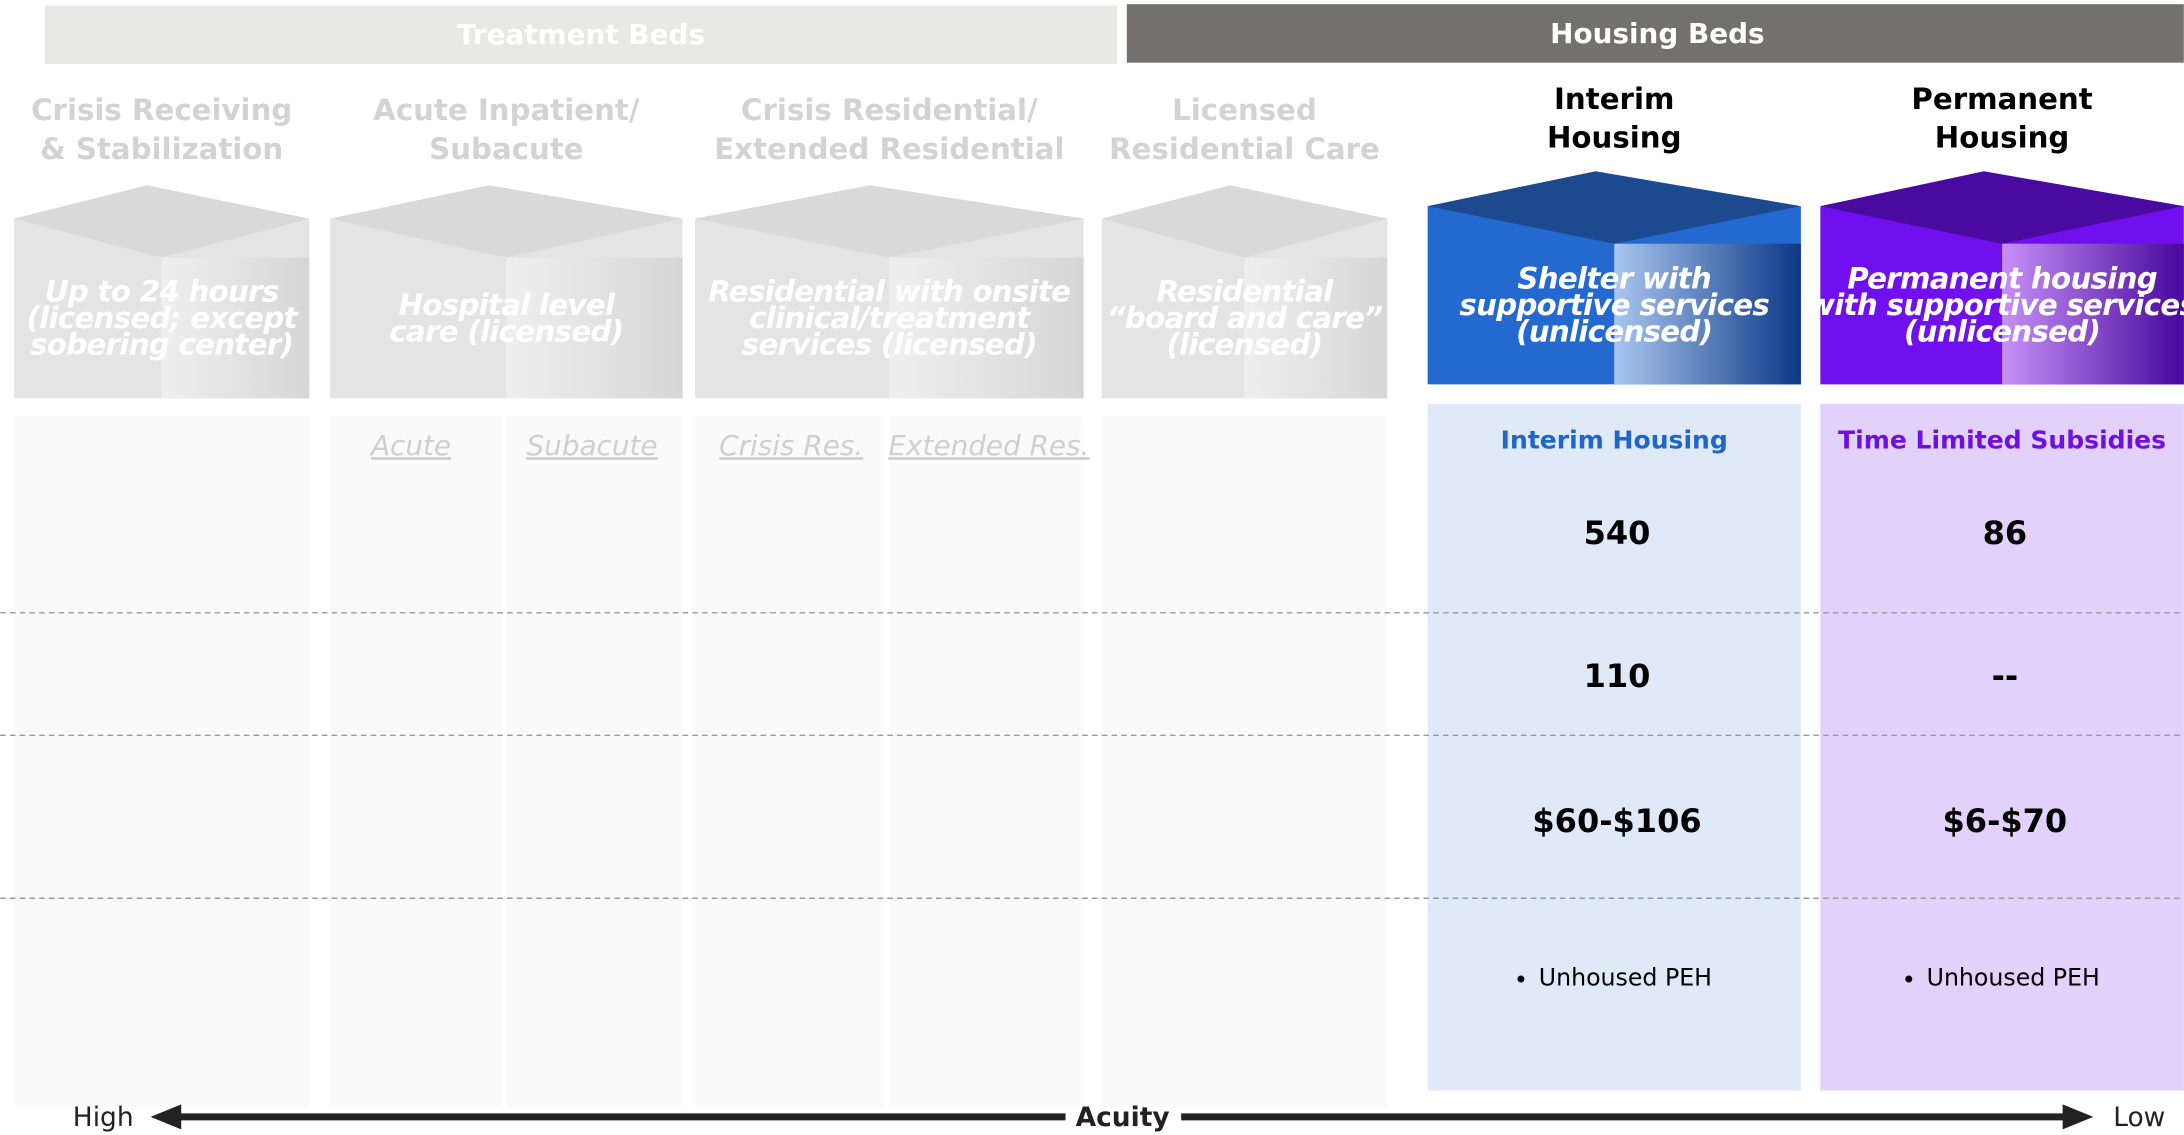  What do you see at coordinates (506, 110) in the screenshot?
I see `column-title: Acute Inpatient/` at bounding box center [506, 110].